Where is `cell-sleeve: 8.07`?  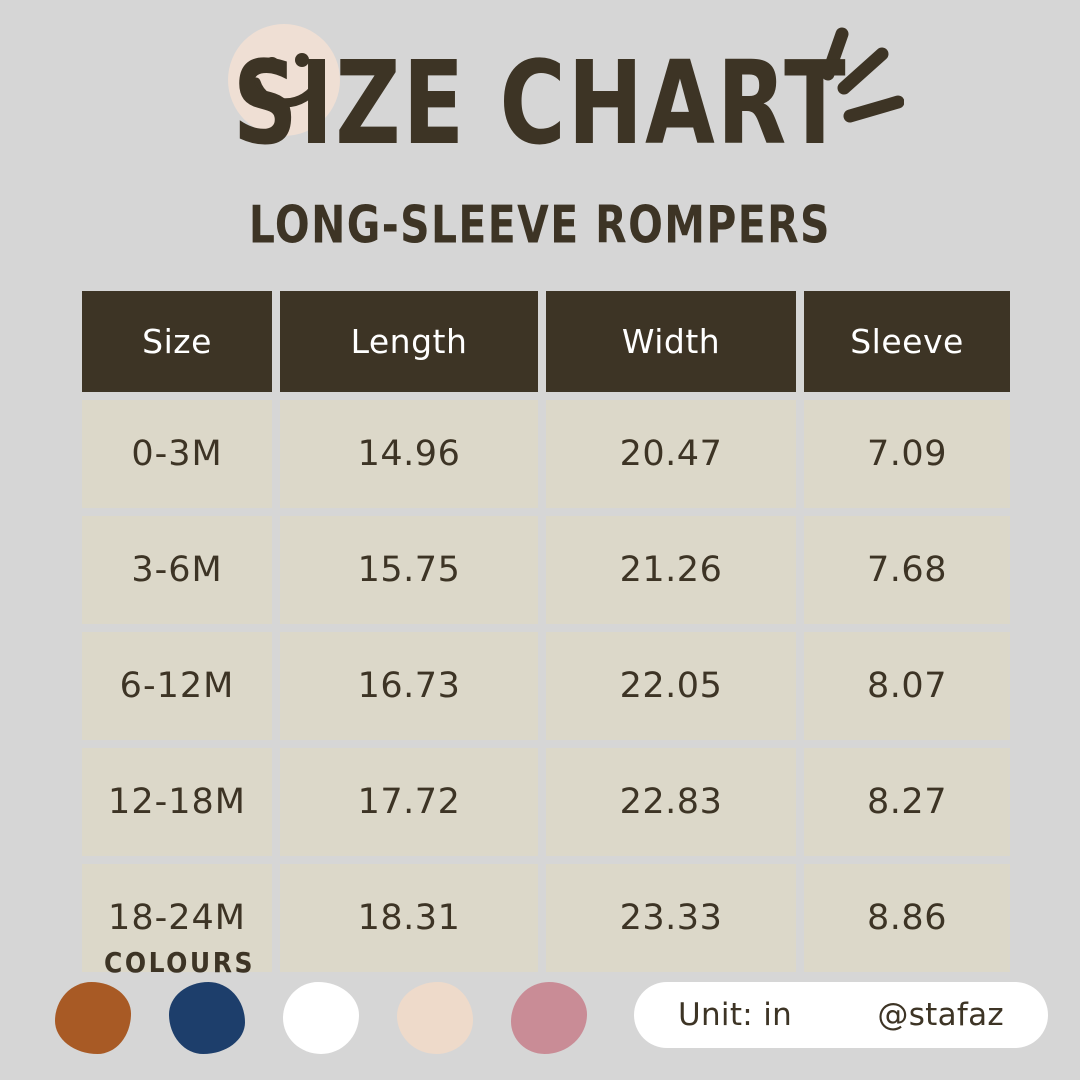 cell-sleeve: 8.07 is located at coordinates (907, 686).